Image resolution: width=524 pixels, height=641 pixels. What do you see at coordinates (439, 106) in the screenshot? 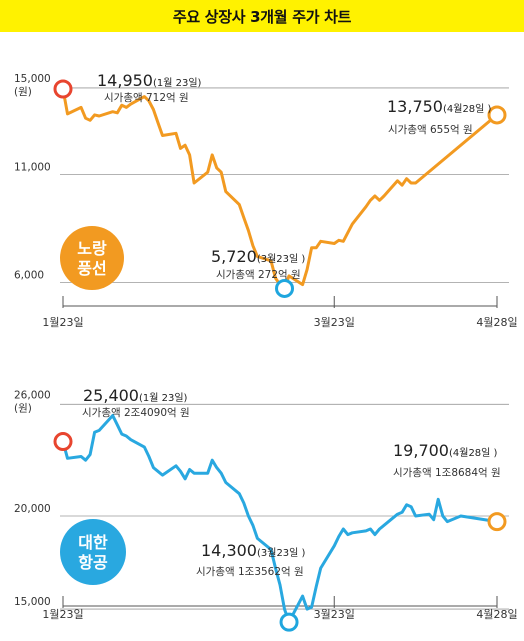
I see `annotation-end-value: 13,750(4월28일 )` at bounding box center [439, 106].